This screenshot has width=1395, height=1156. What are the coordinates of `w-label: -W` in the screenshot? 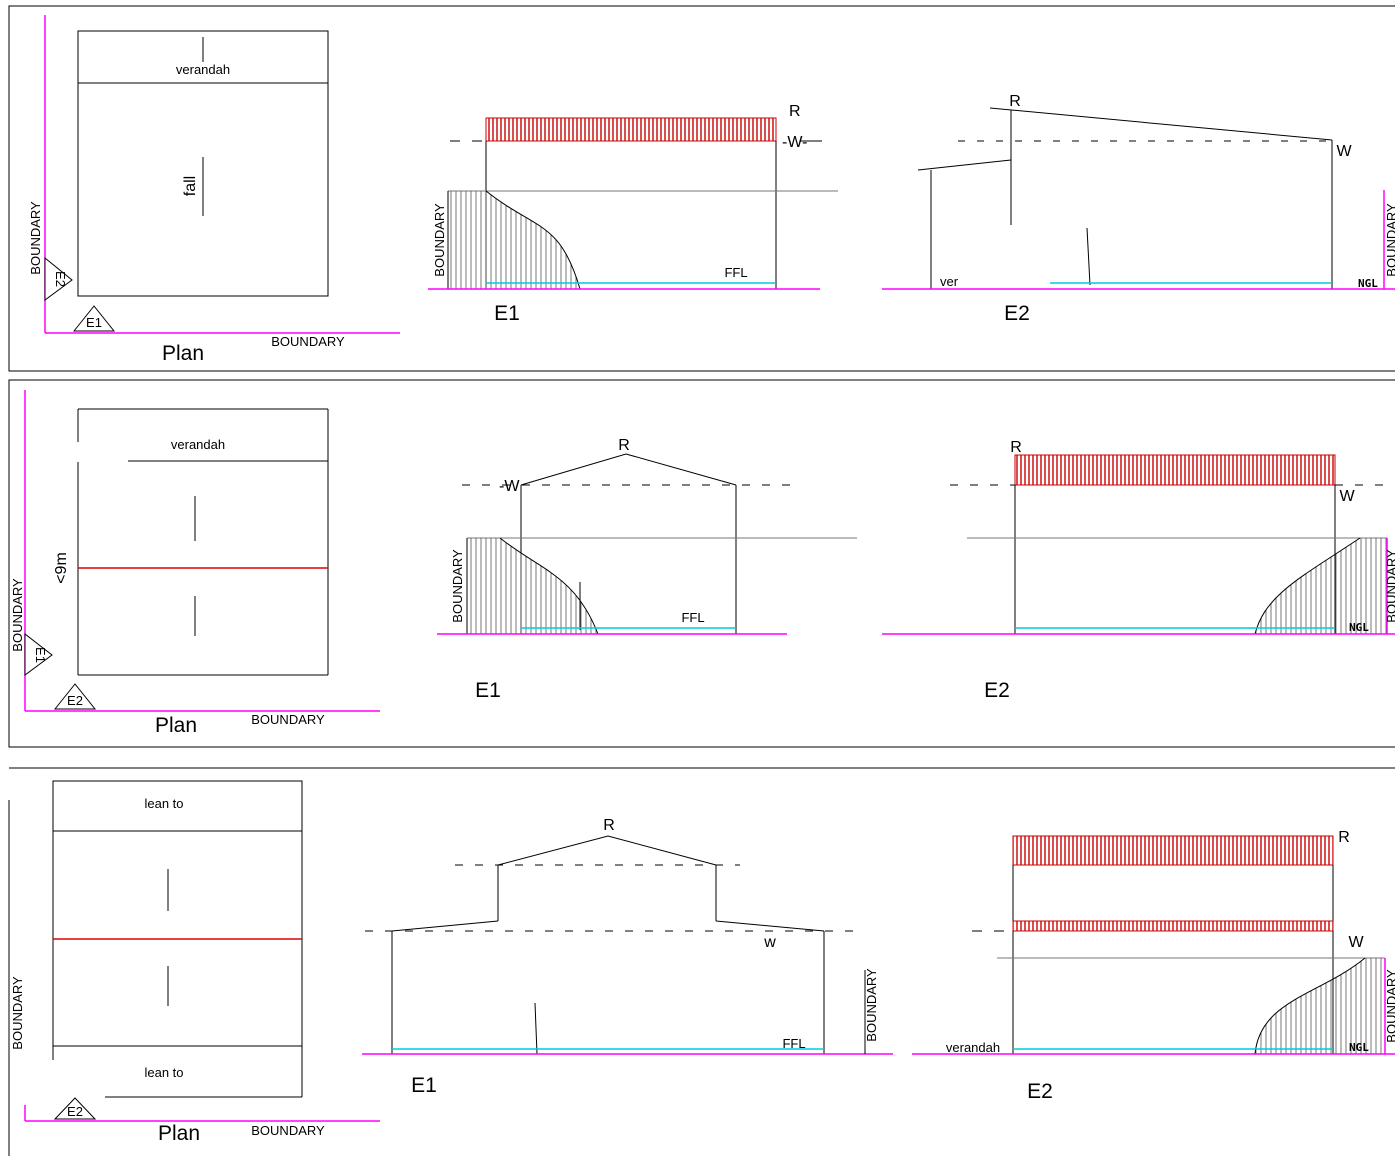 It's located at (509, 486).